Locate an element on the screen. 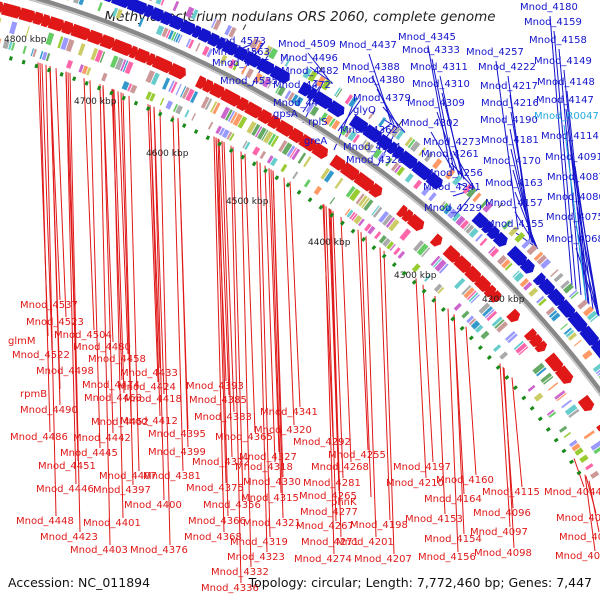  minus-gene-label: Mnod_4265 is located at coordinates (328, 496).